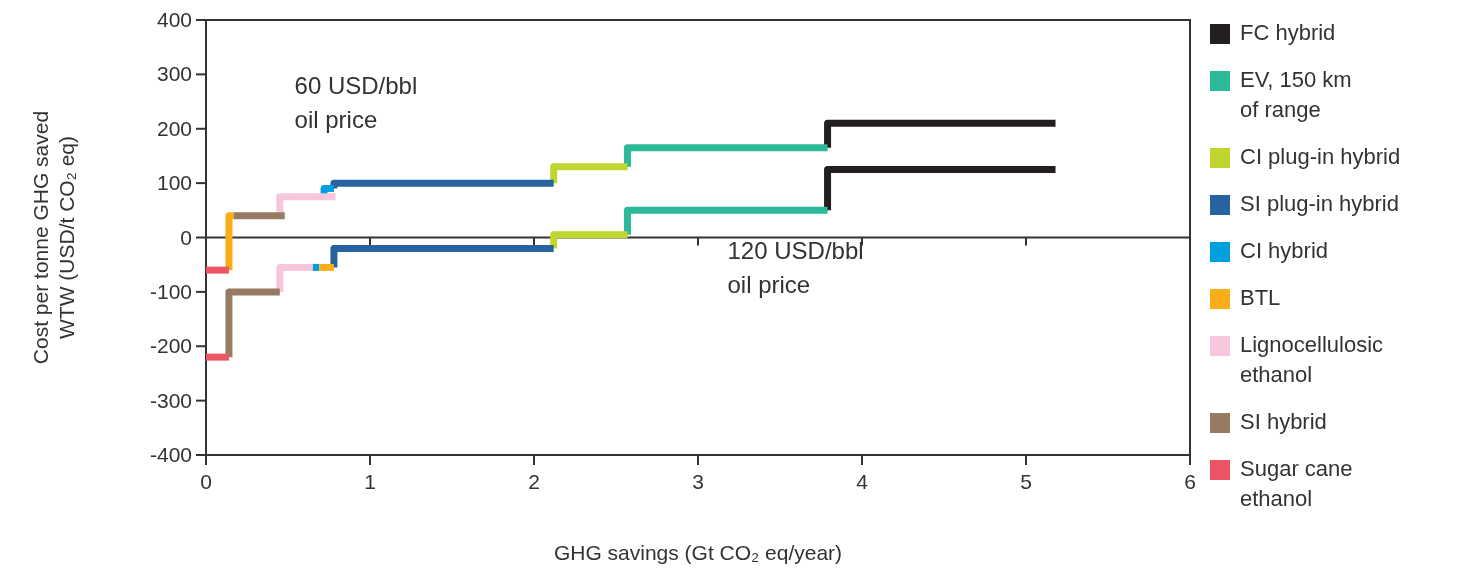 The image size is (1460, 572). What do you see at coordinates (370, 481) in the screenshot?
I see `x-tick-label: 1` at bounding box center [370, 481].